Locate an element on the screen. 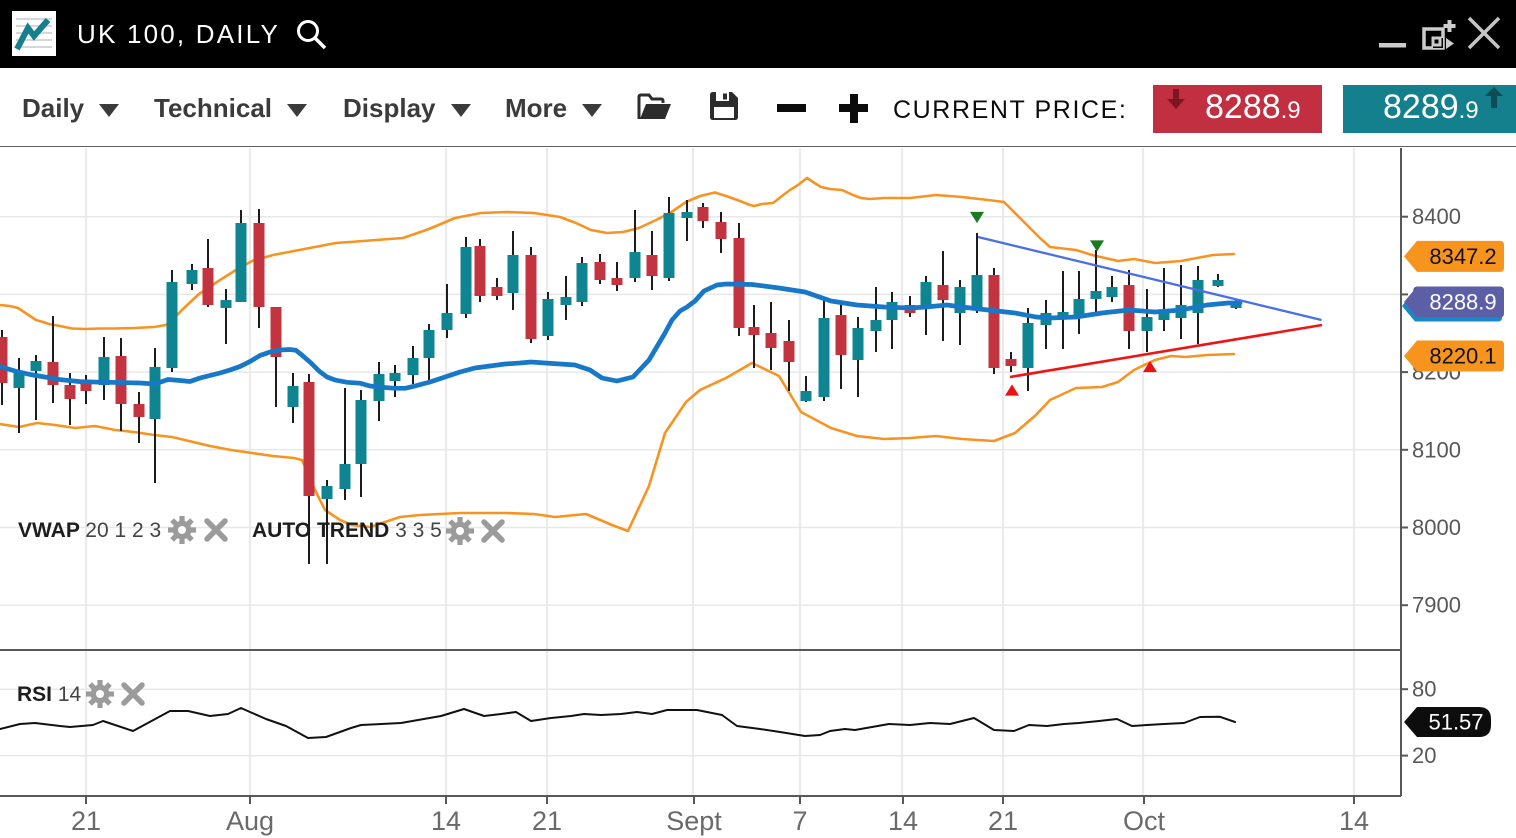  svg-text: 80 is located at coordinates (1424, 689).